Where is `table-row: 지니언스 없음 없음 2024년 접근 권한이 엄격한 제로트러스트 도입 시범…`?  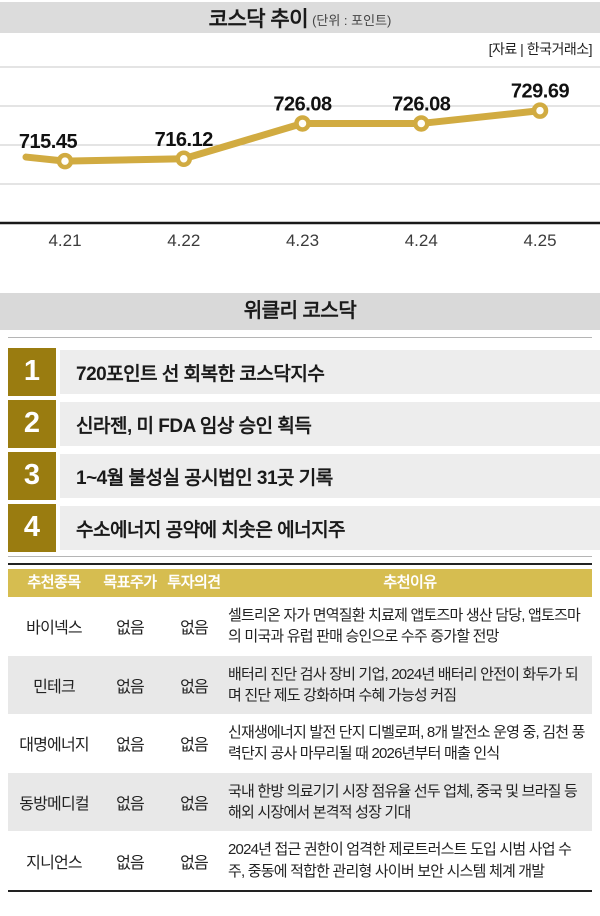 table-row: 지니언스 없음 없음 2024년 접근 권한이 엄격한 제로트러스트 도입 시범… is located at coordinates (300, 860).